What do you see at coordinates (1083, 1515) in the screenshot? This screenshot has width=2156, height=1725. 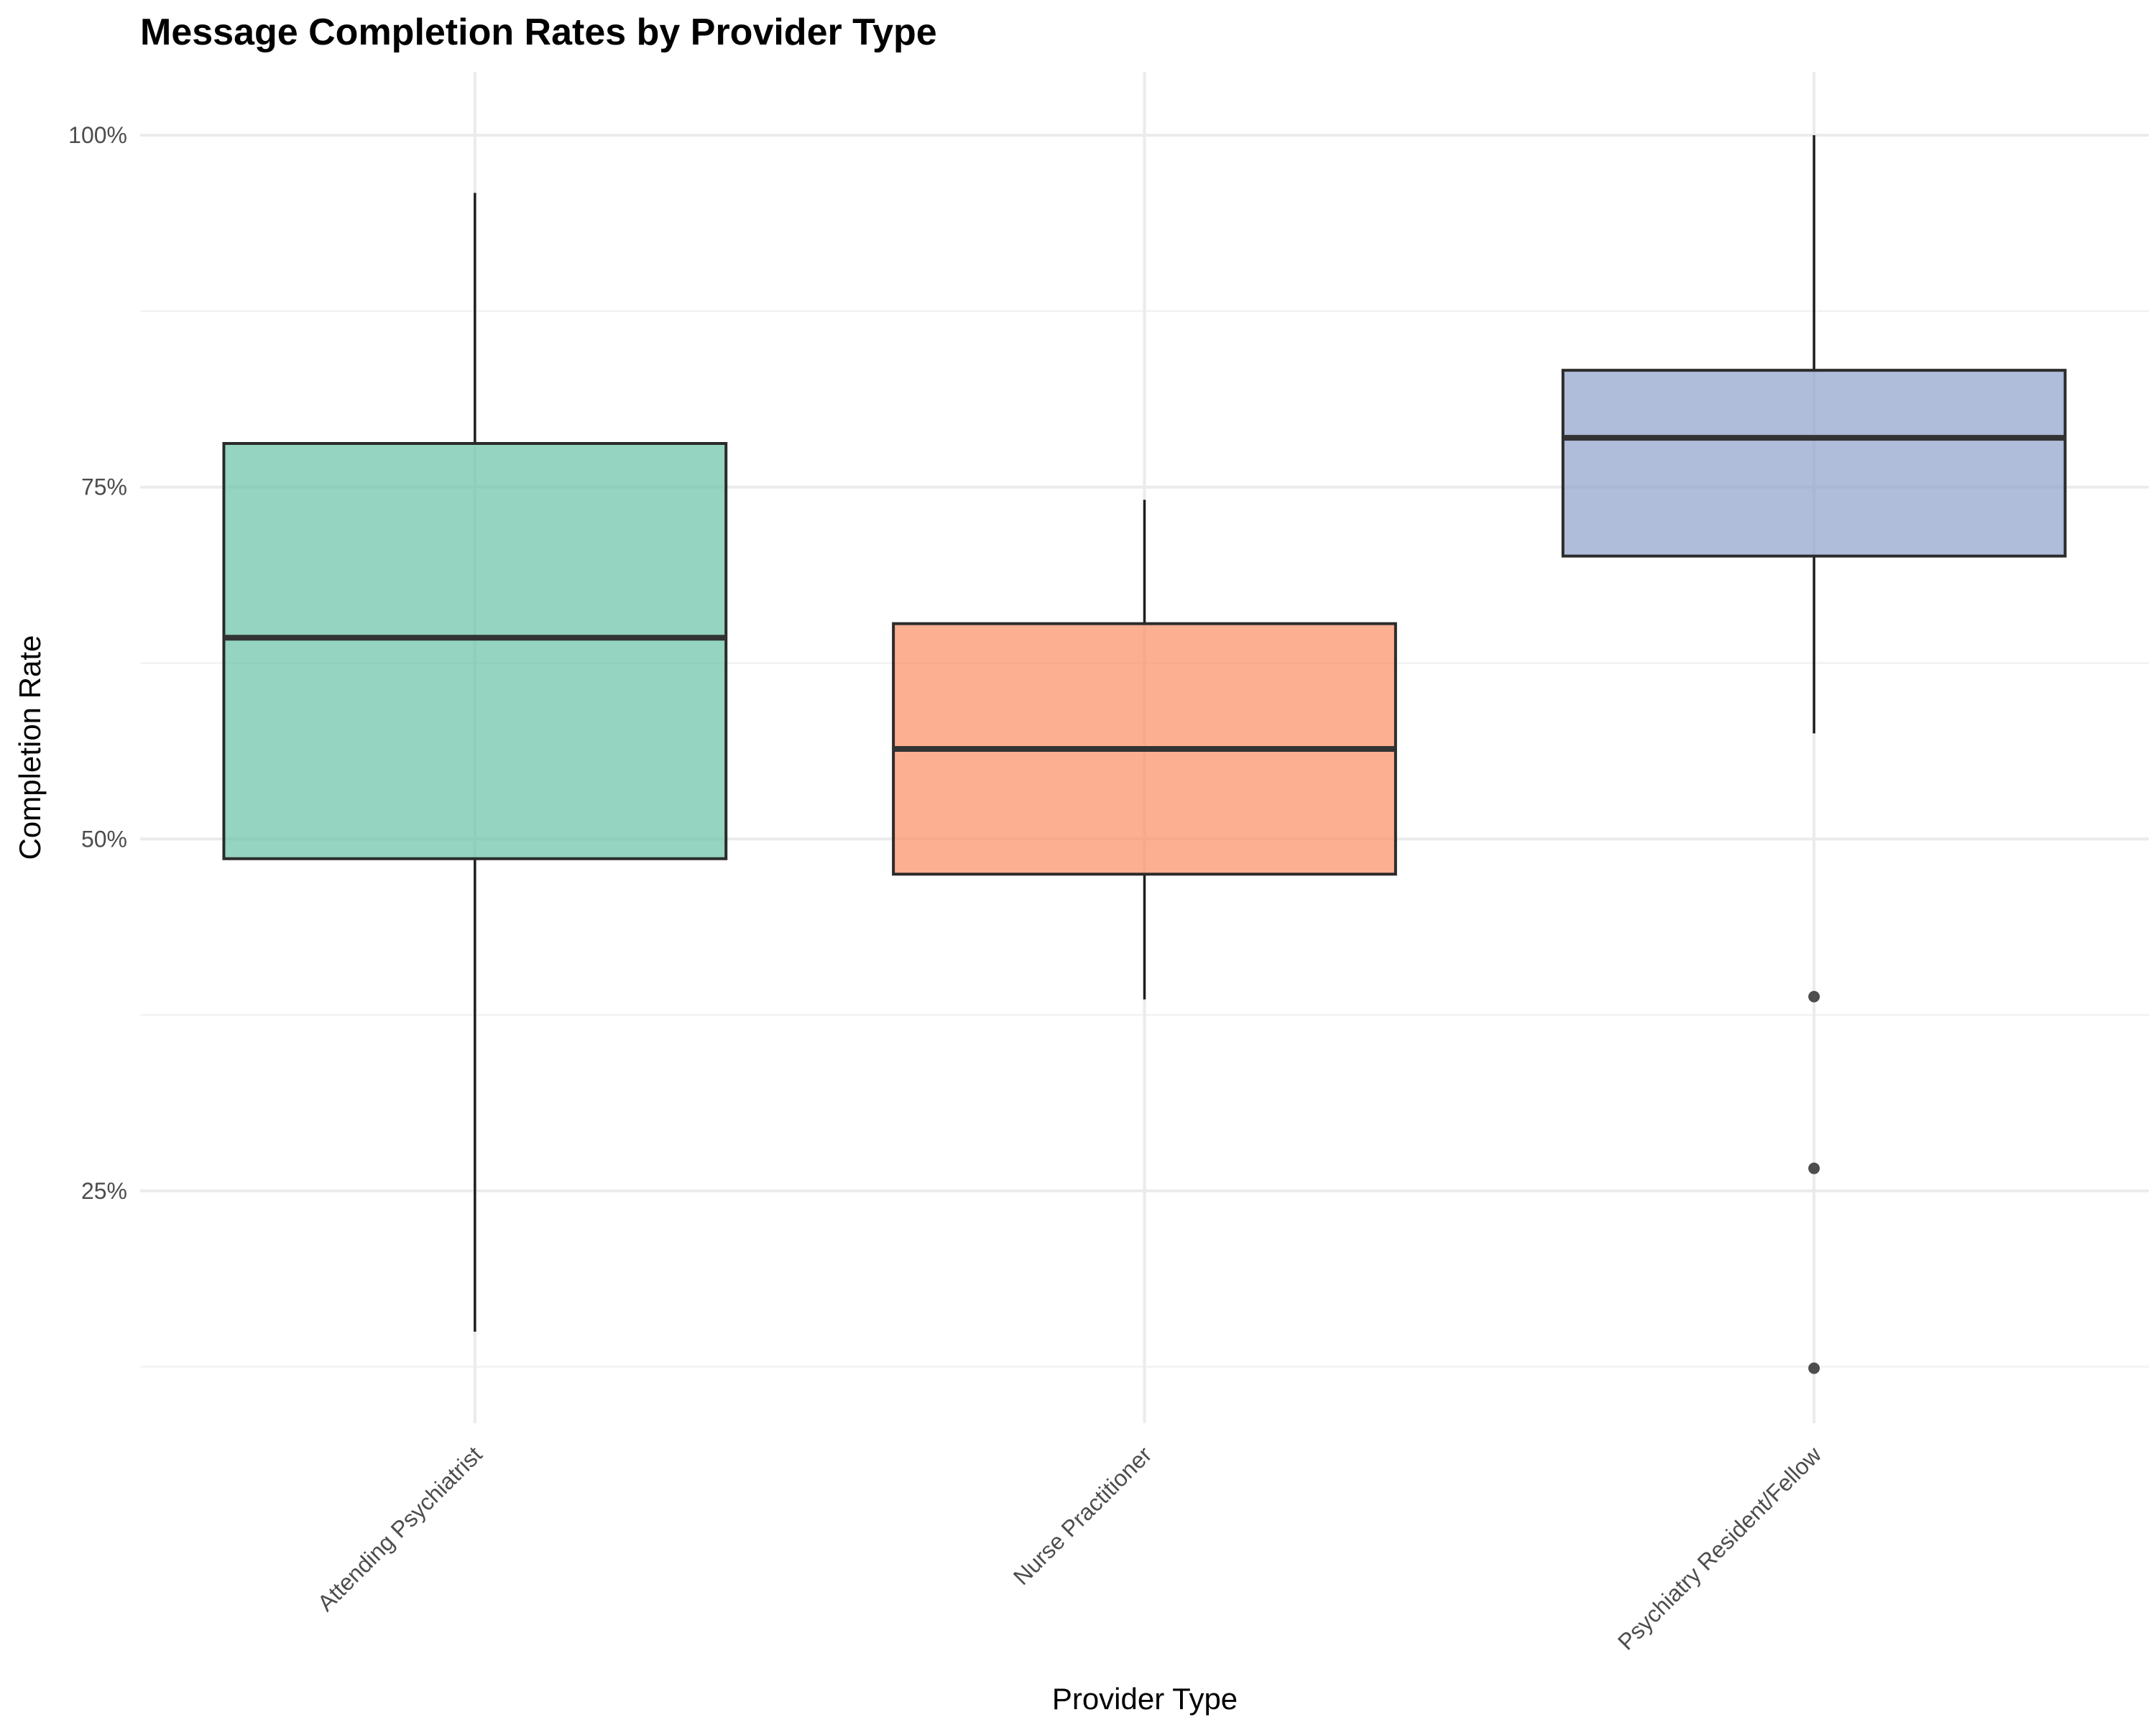 I see `x-tick-label: Nurse Practitioner` at bounding box center [1083, 1515].